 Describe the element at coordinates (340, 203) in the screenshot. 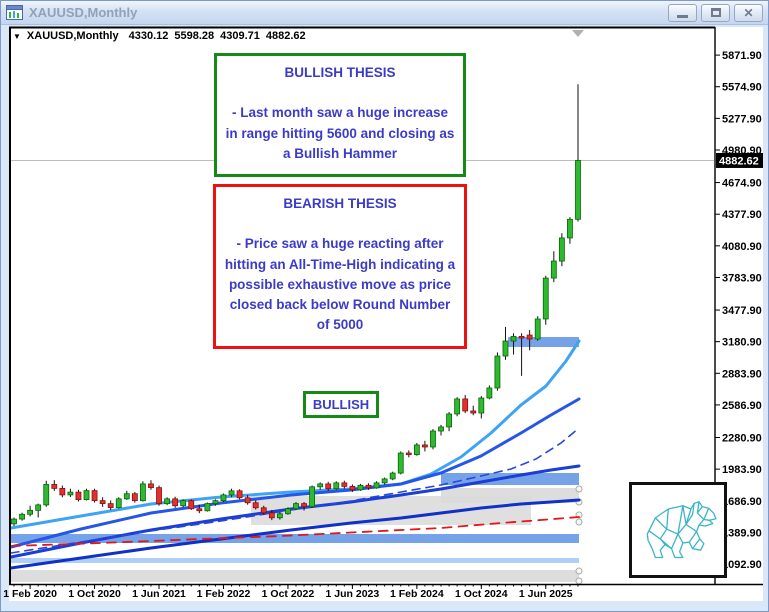

I see `bearish-thesis-title: BEARISH THESIS` at that location.